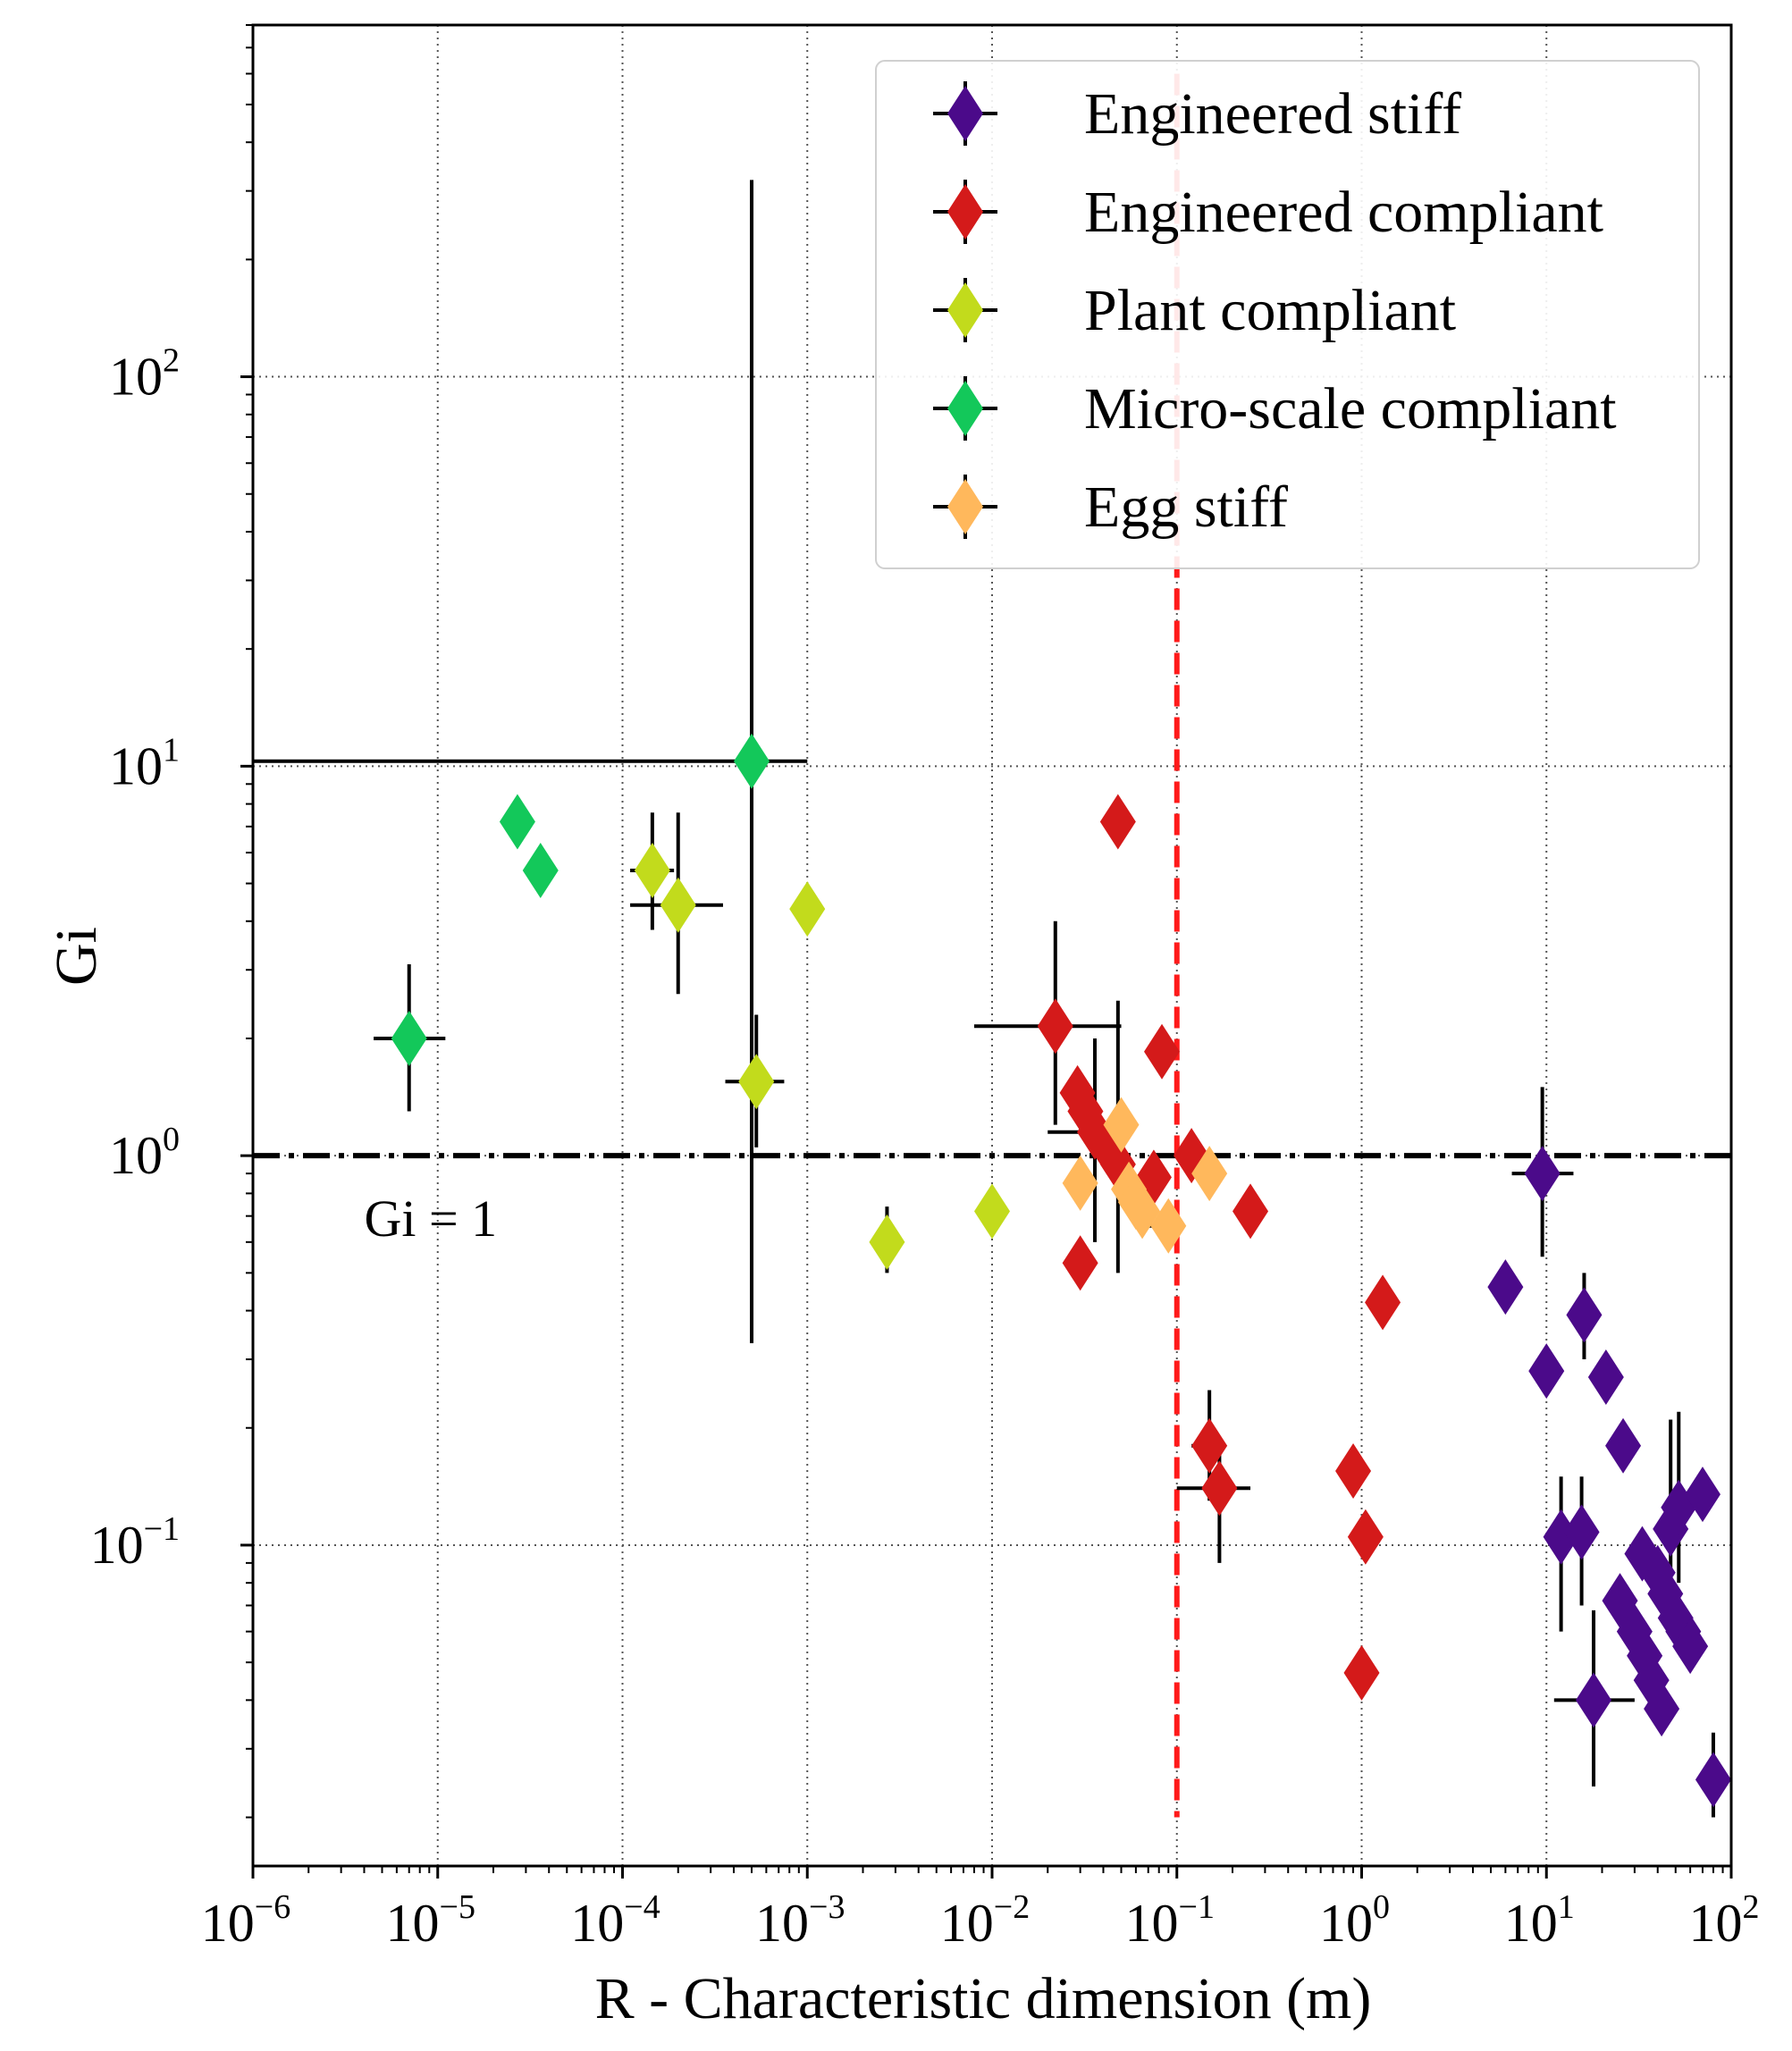 This screenshot has height=2051, width=1792. I want to click on x-tick-label: 10¹, so click(1540, 1921).